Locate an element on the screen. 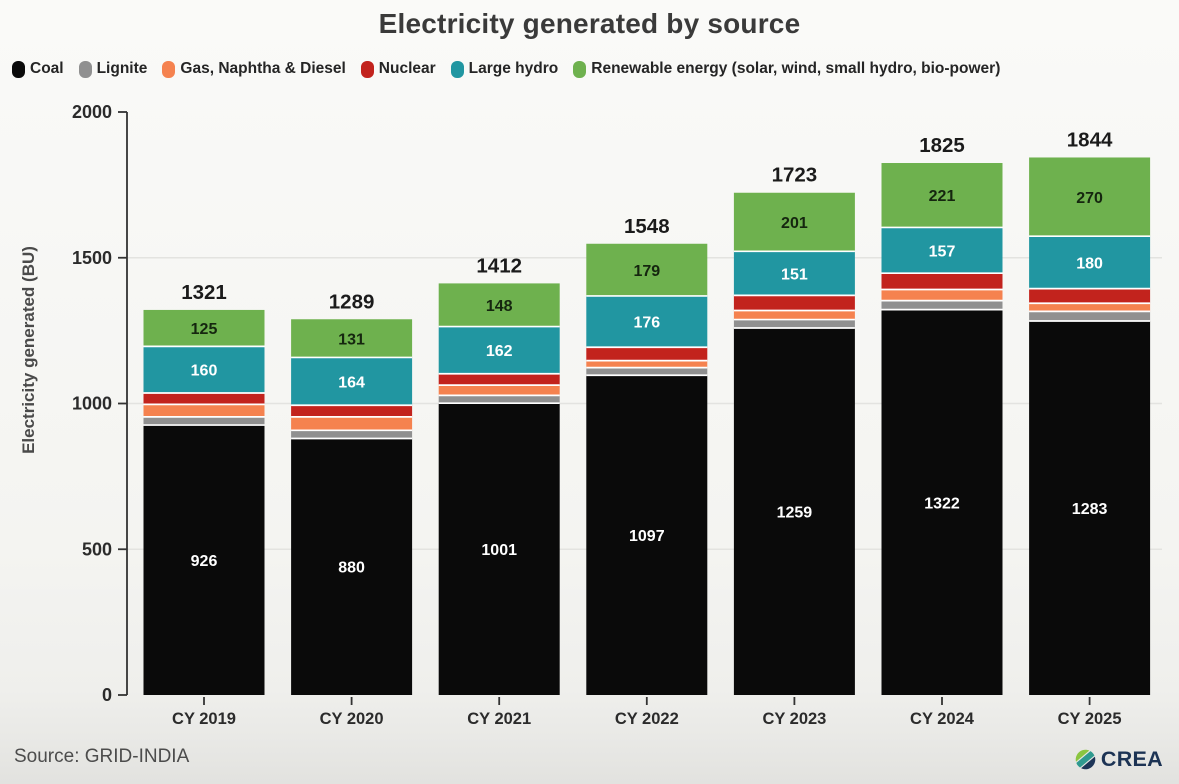  x-tick-label-6: CY 2025 is located at coordinates (1090, 719).